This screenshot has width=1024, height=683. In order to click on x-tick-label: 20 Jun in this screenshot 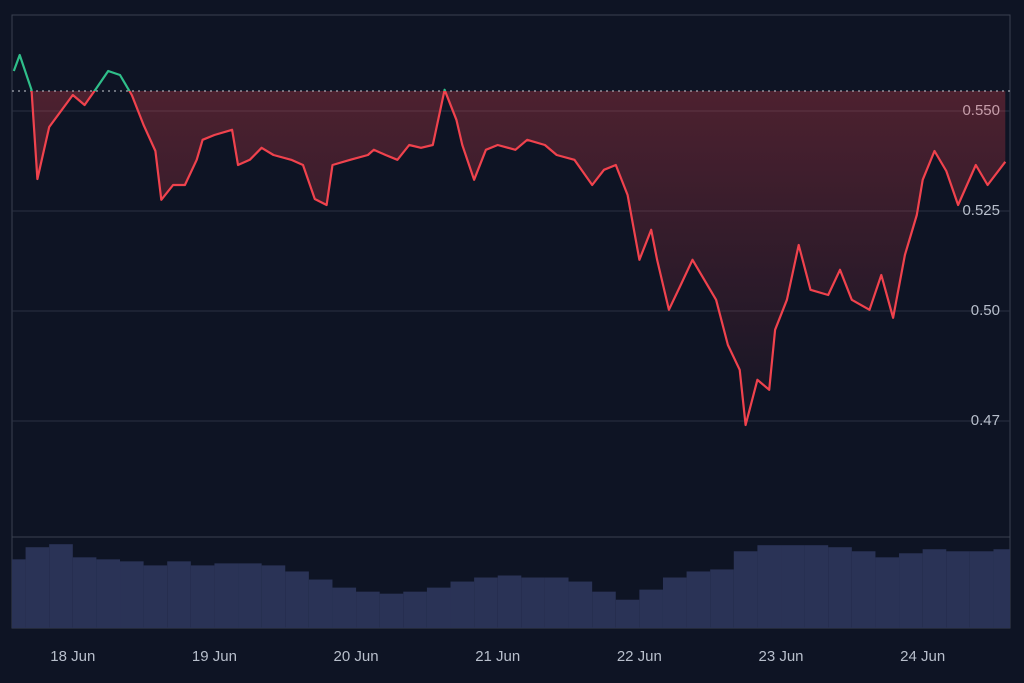, I will do `click(356, 656)`.